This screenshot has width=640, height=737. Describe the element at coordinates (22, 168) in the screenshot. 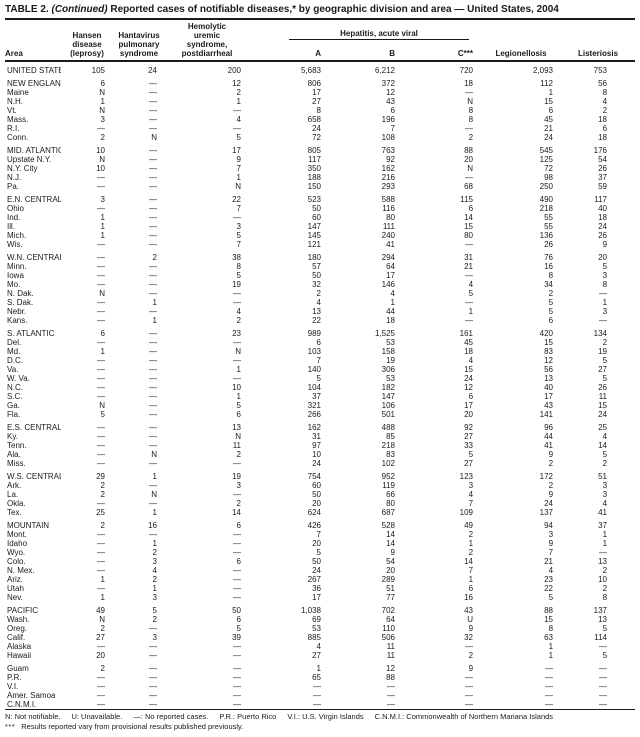

I see `area-label: N.Y. City` at that location.